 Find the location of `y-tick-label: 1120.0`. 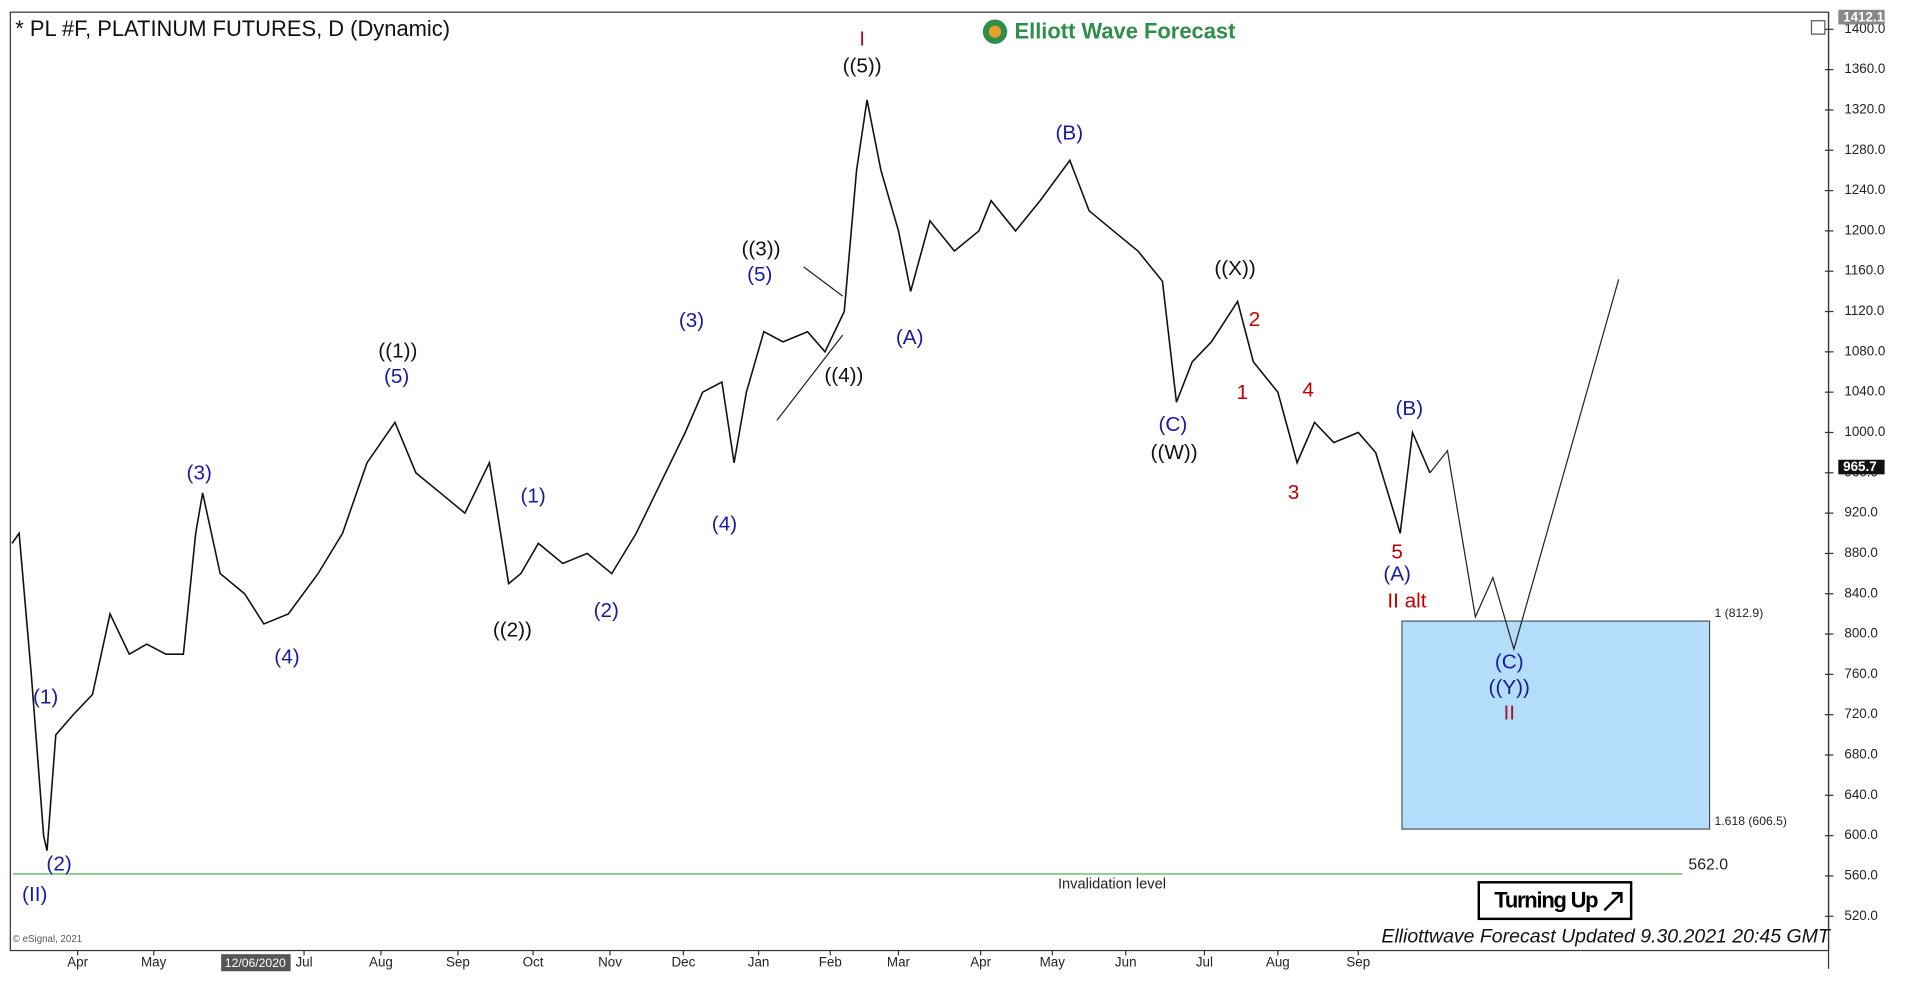

y-tick-label: 1120.0 is located at coordinates (1864, 310).